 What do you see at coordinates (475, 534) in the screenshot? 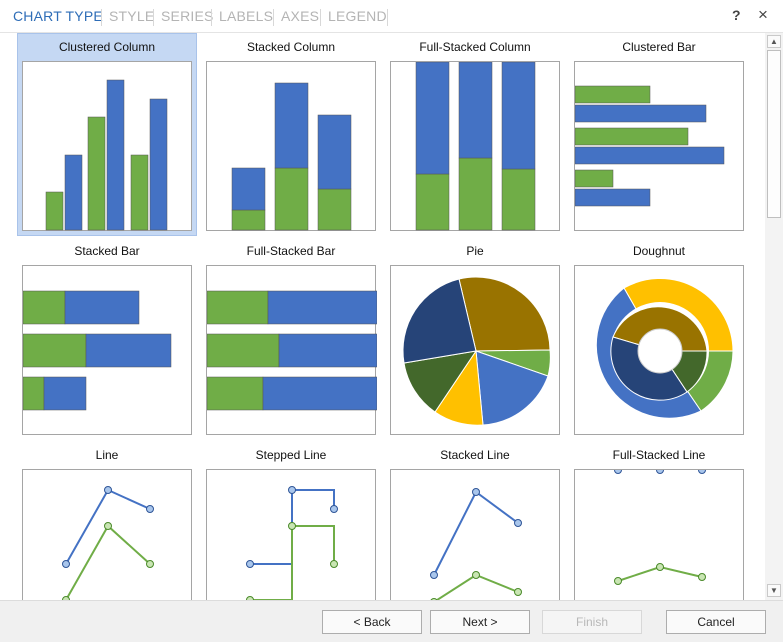
I see `stacked-line-chart-icon` at bounding box center [475, 534].